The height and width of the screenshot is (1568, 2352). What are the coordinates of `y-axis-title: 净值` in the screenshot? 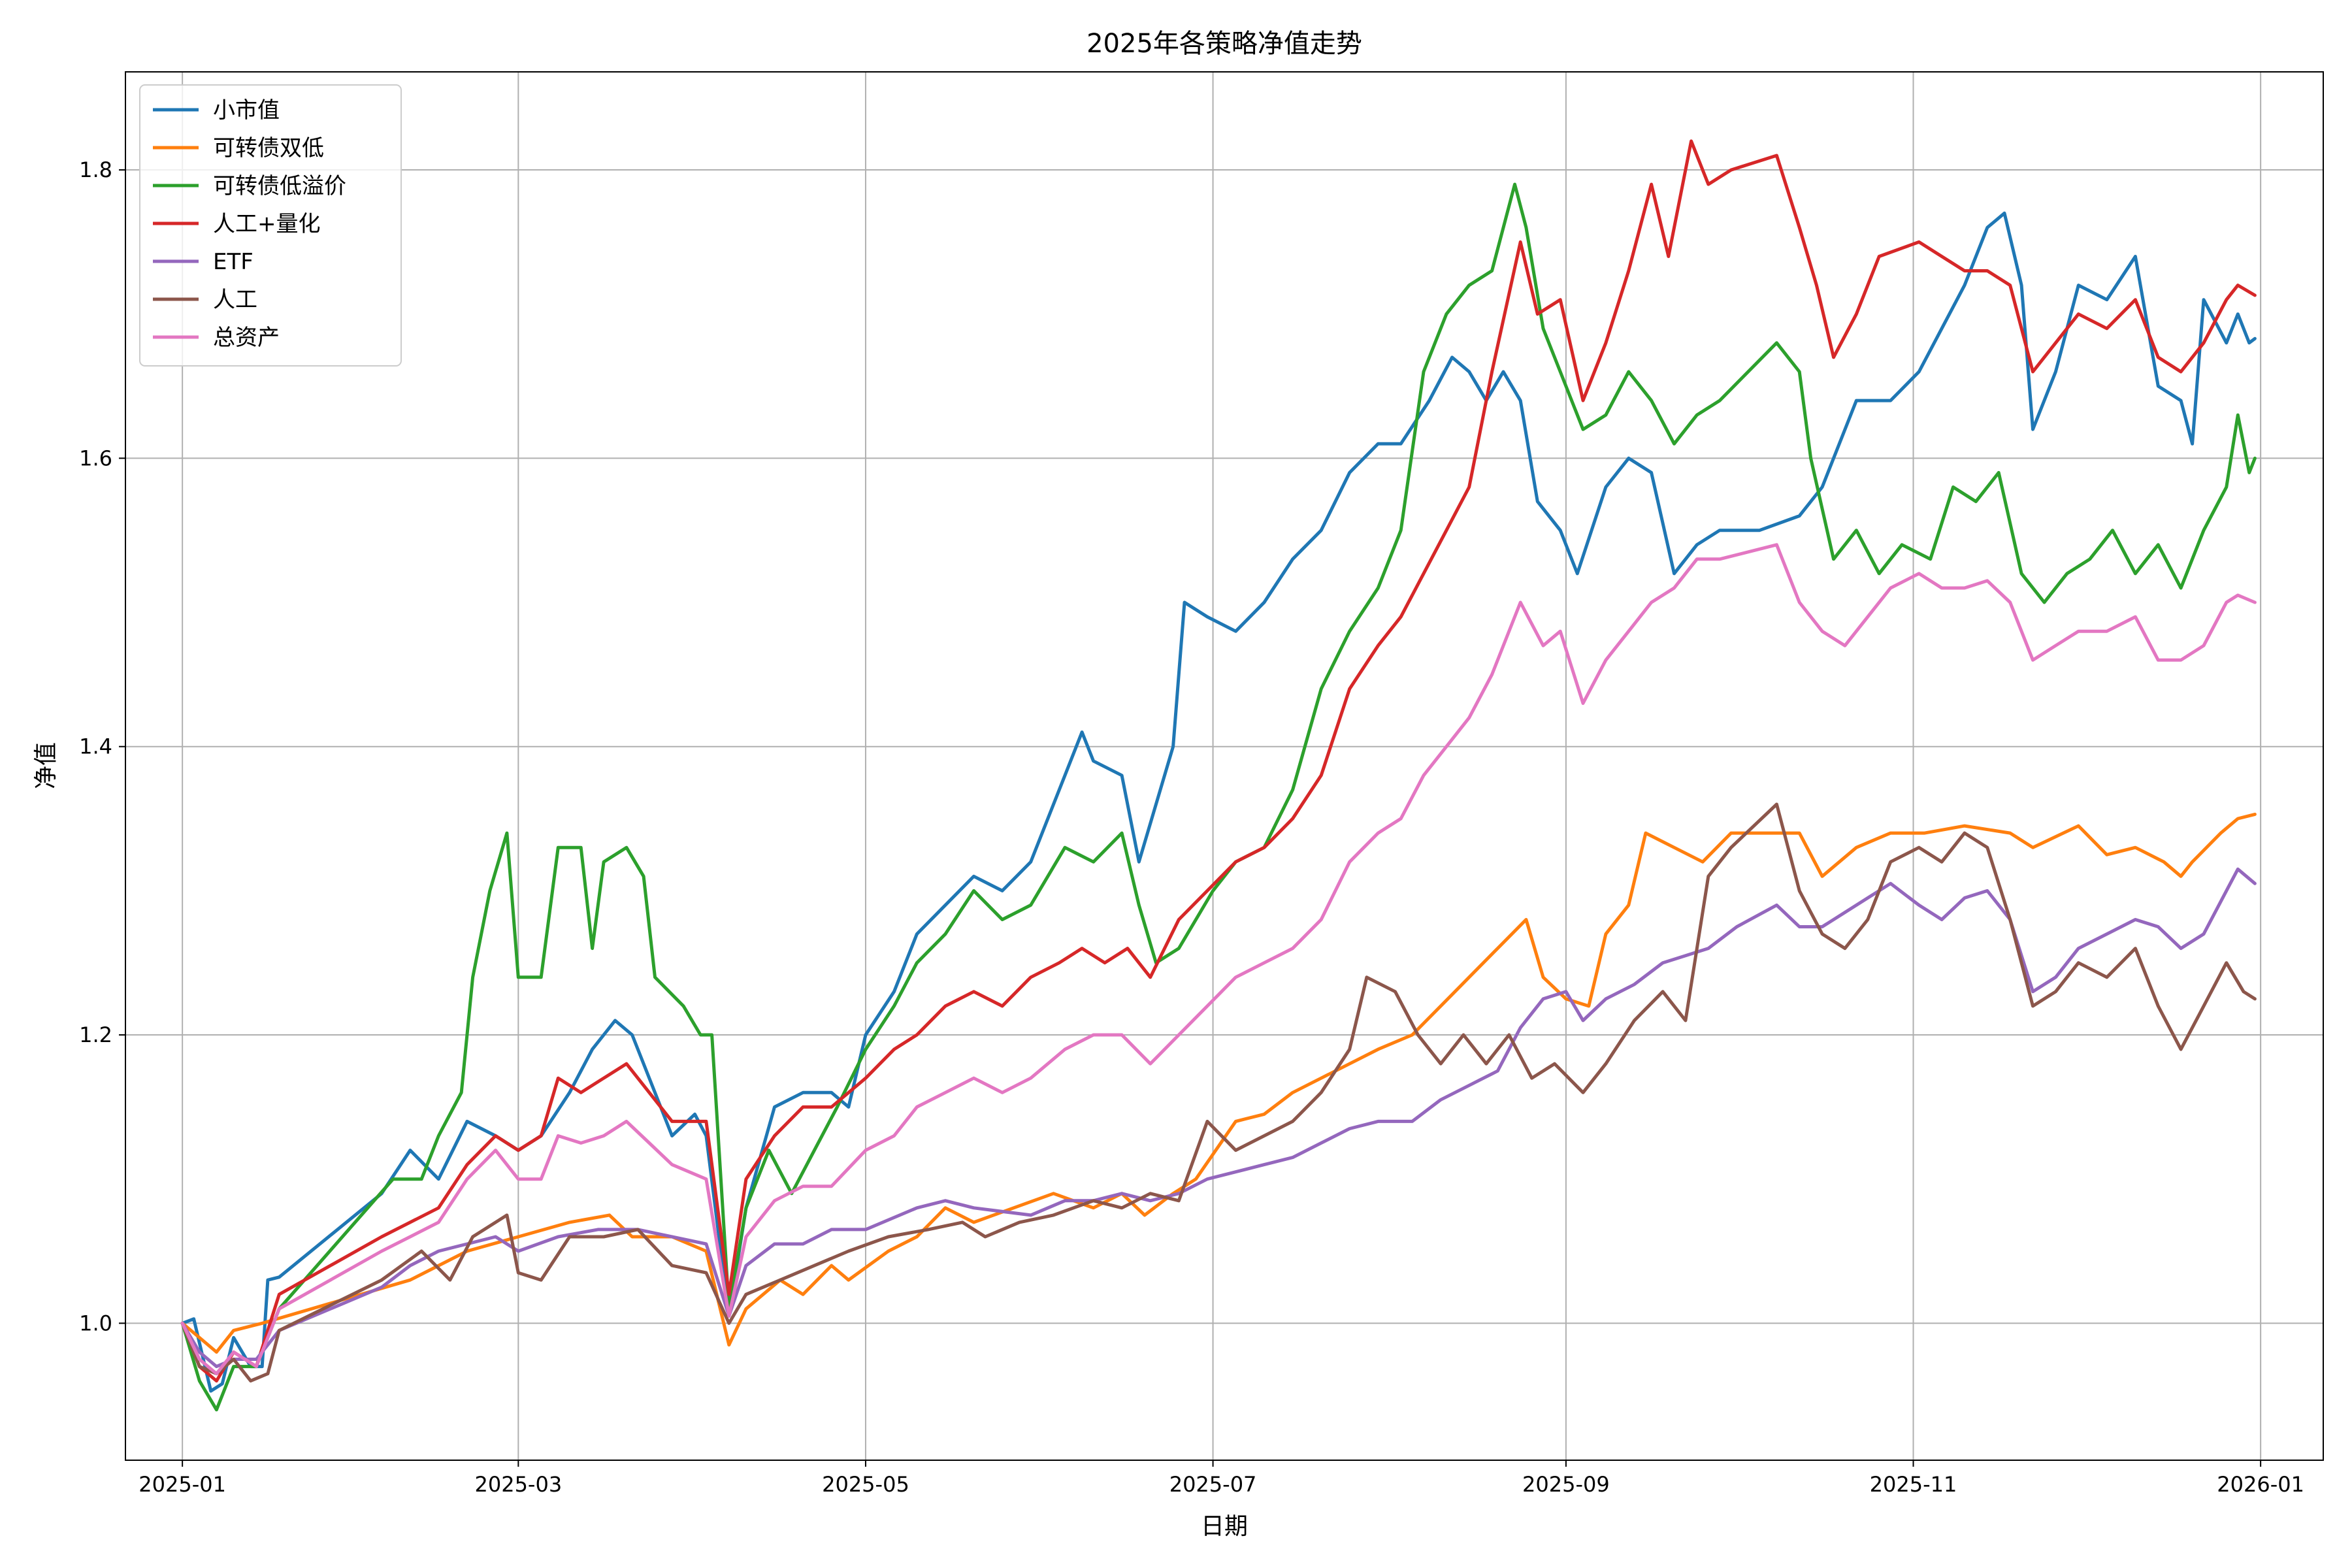 It's located at (46, 765).